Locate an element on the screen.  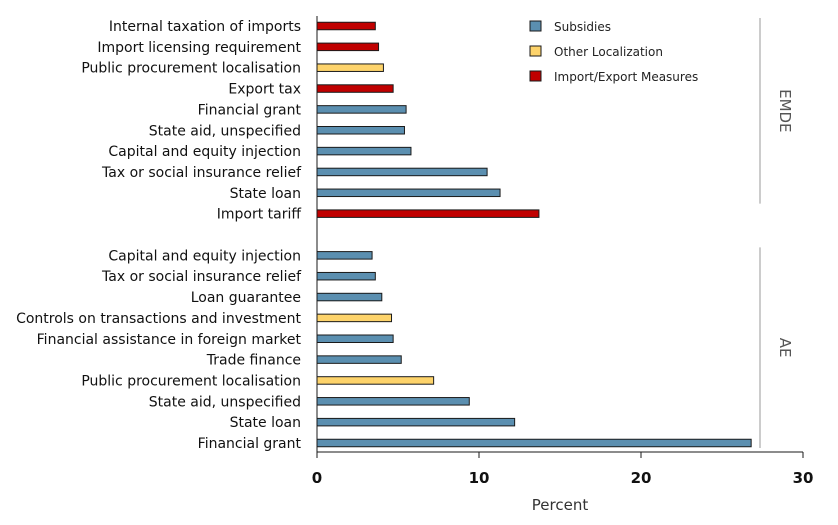
category-label-emde-import-licensing-requirement: Import licensing requirement is located at coordinates (199, 48).